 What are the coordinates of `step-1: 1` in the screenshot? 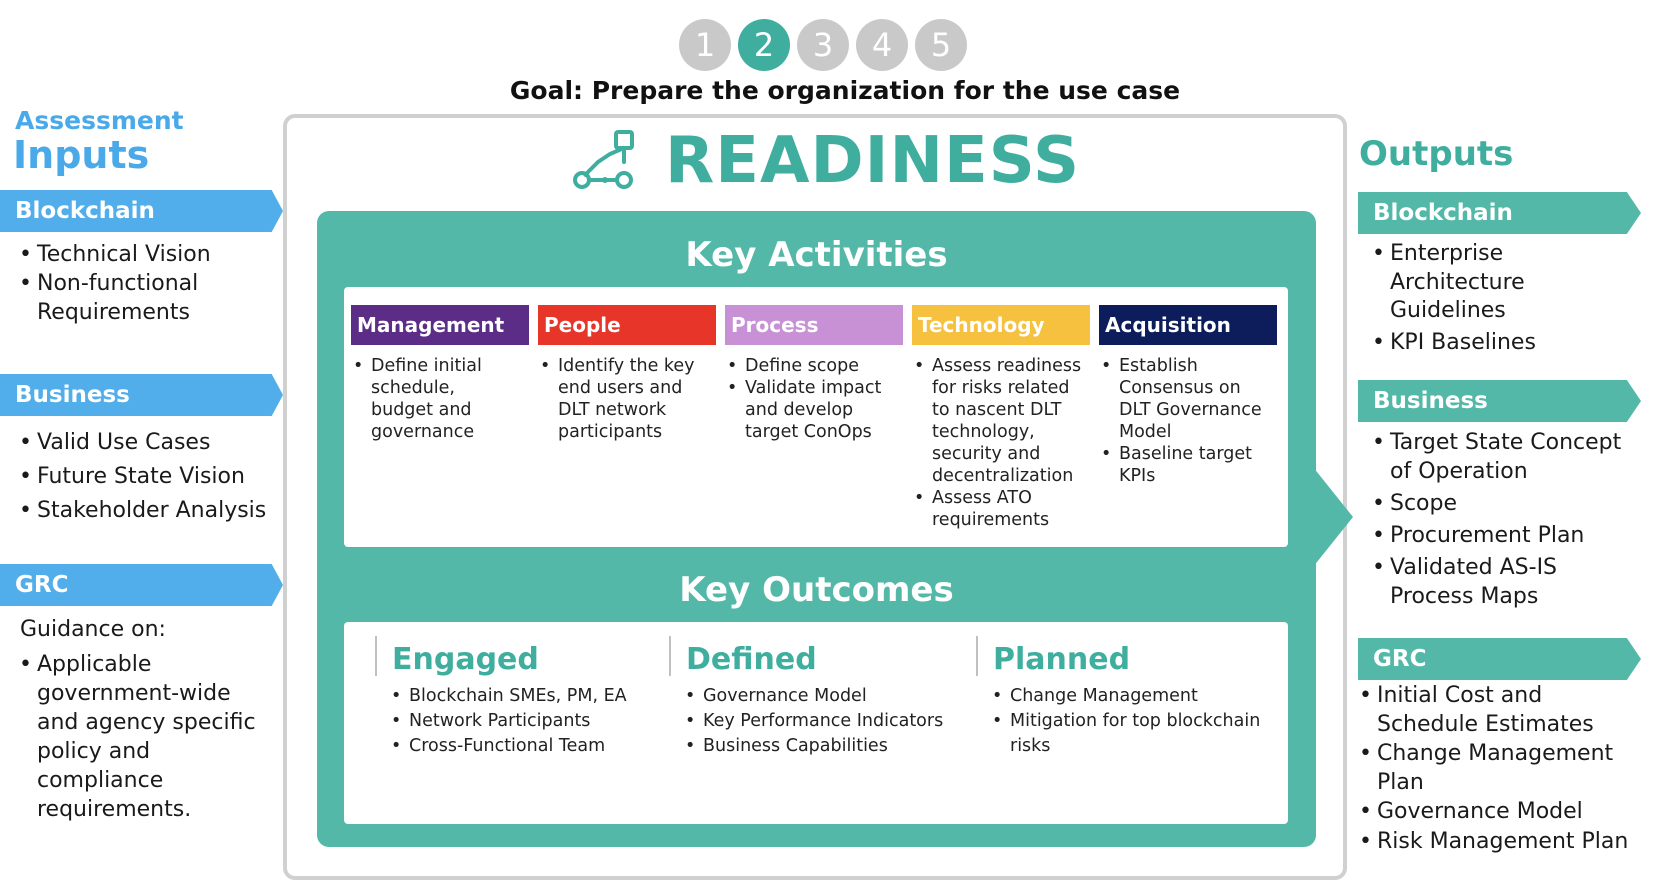 It's located at (705, 45).